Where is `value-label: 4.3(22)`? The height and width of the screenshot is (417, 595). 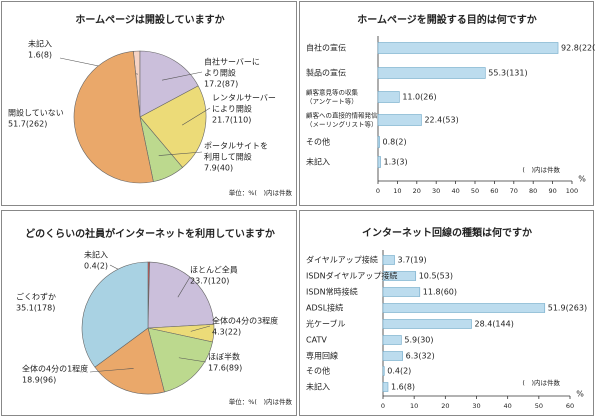
value-label: 4.3(22) is located at coordinates (226, 332).